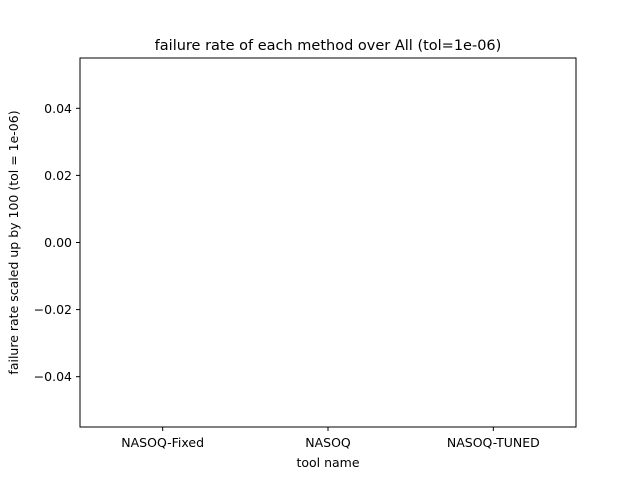 This screenshot has width=640, height=480. Describe the element at coordinates (58, 108) in the screenshot. I see `y-tick-label: 0.04` at that location.